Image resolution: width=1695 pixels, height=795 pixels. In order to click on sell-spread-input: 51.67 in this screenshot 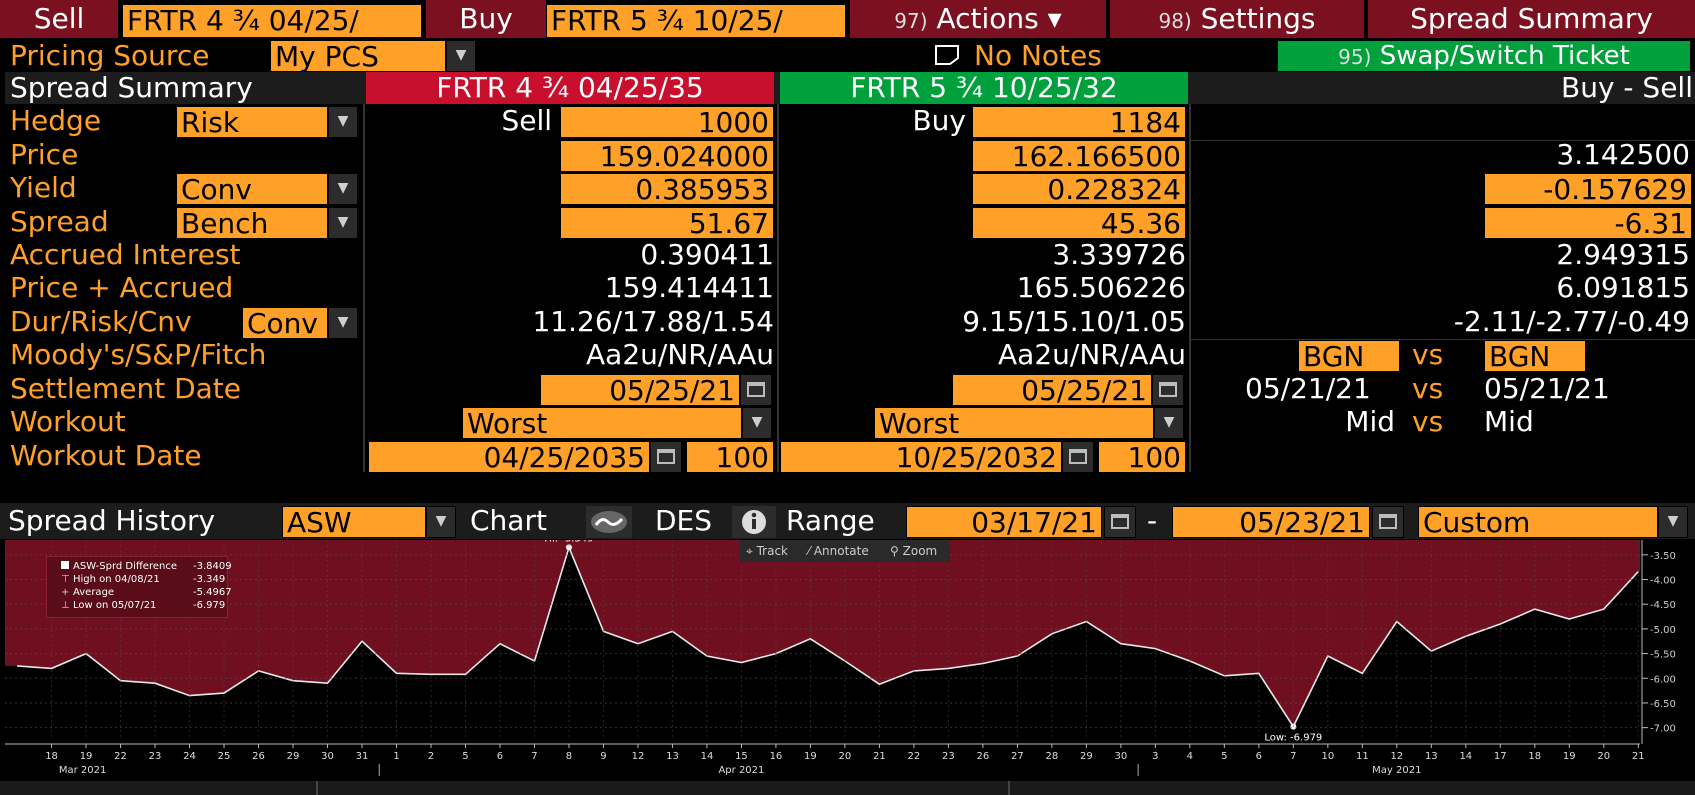, I will do `click(667, 223)`.